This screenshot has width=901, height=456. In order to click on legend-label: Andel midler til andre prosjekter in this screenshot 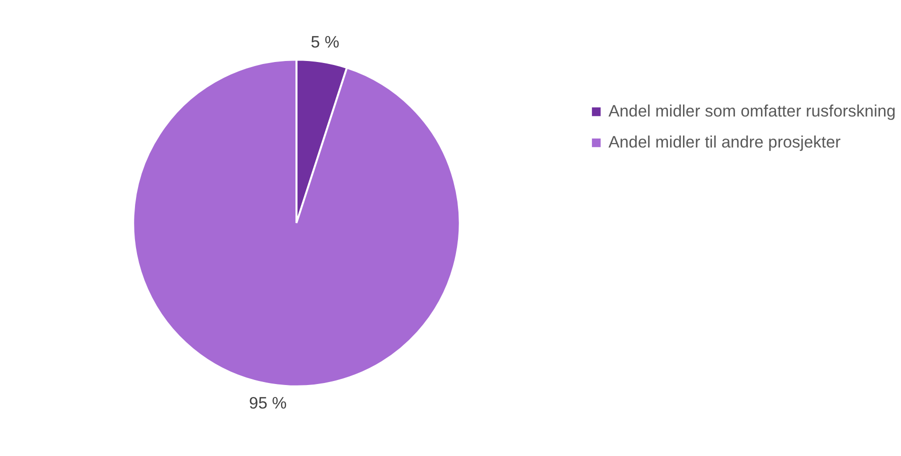, I will do `click(725, 142)`.